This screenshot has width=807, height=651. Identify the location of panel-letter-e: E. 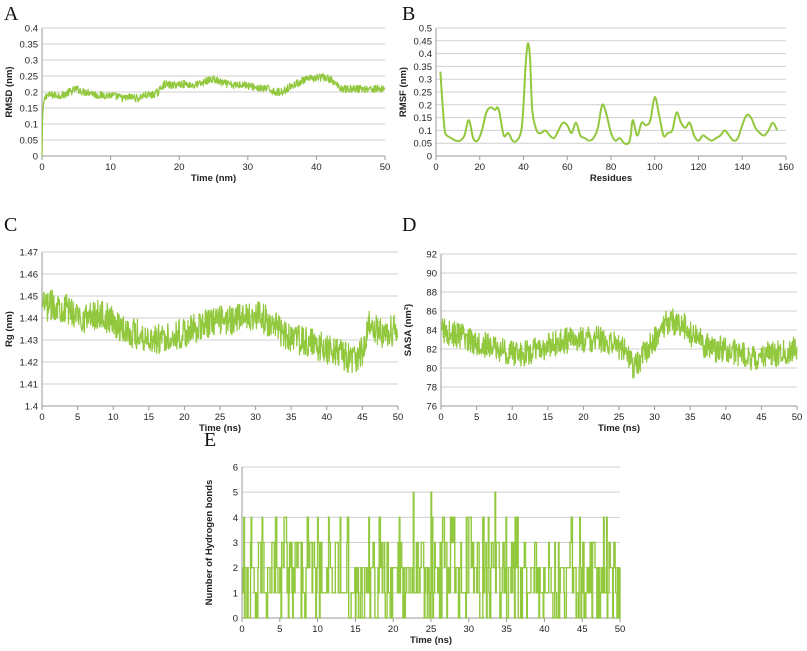
(210, 440).